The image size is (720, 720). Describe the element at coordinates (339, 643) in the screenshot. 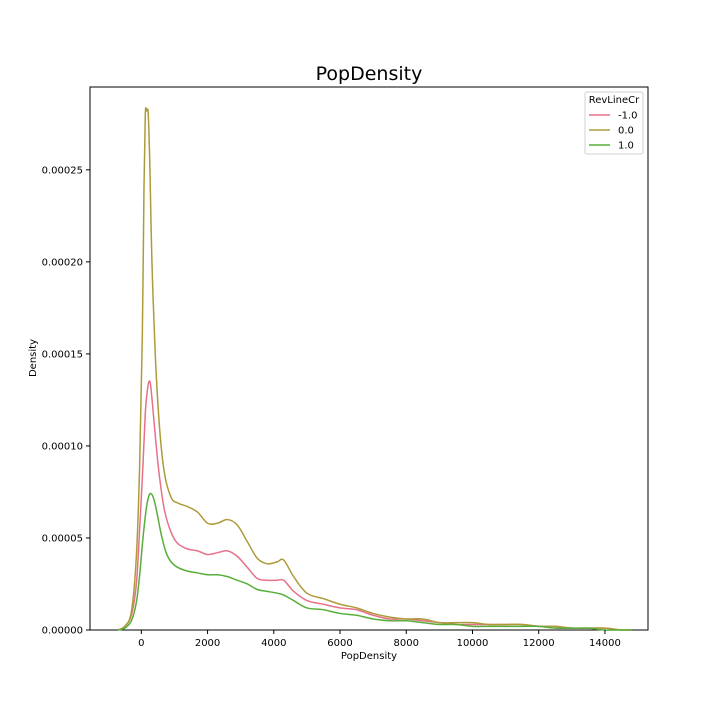

I see `x-tick-label: 6000` at that location.